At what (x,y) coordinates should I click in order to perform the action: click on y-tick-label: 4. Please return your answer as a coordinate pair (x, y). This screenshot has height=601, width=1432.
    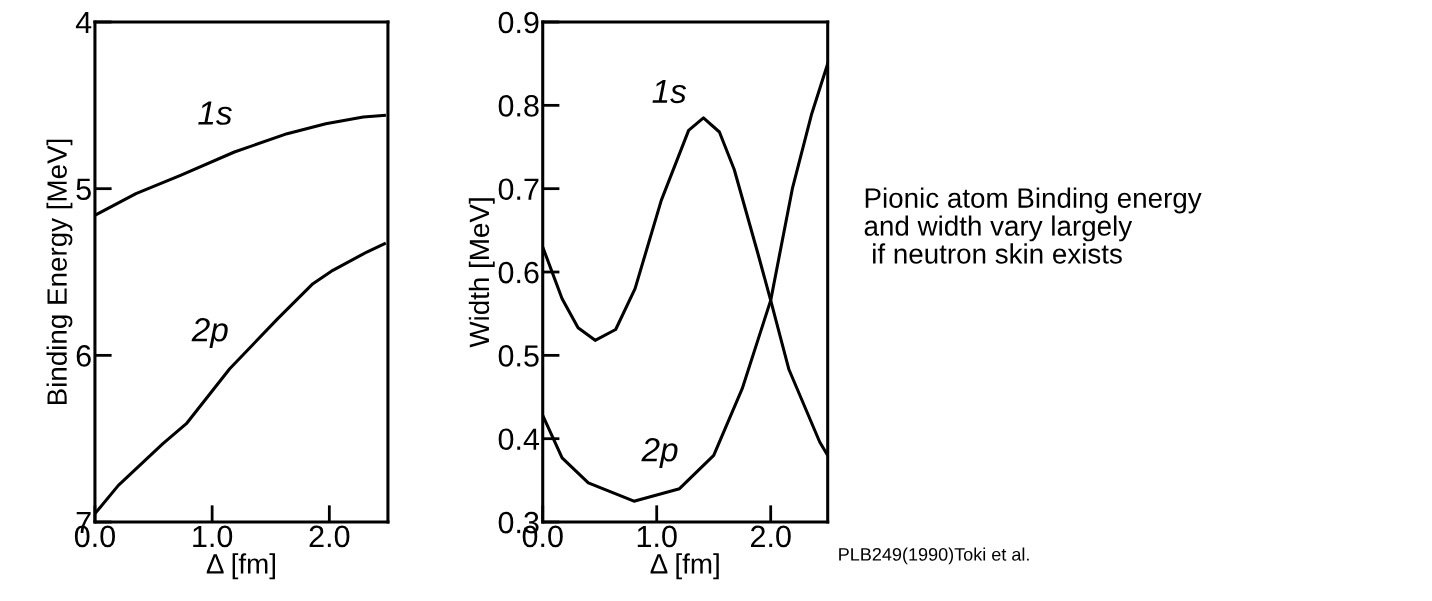
    Looking at the image, I should click on (83, 23).